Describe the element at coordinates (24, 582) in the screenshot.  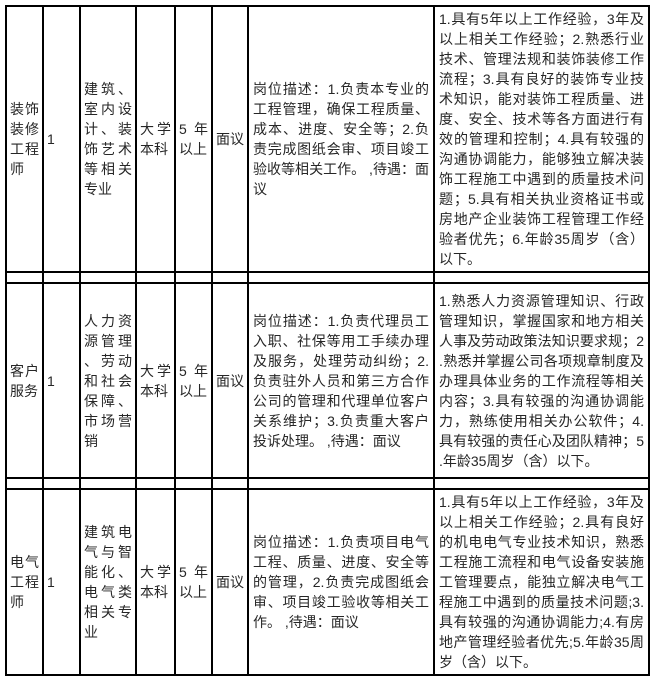
I see `cell-position: 电气工程师` at that location.